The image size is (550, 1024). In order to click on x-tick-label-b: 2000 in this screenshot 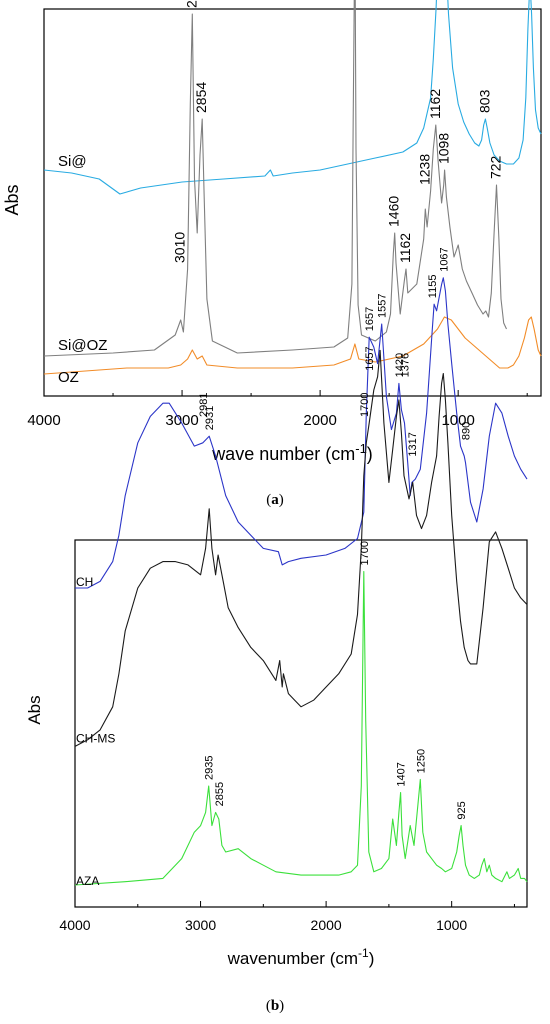, I will do `click(326, 925)`.